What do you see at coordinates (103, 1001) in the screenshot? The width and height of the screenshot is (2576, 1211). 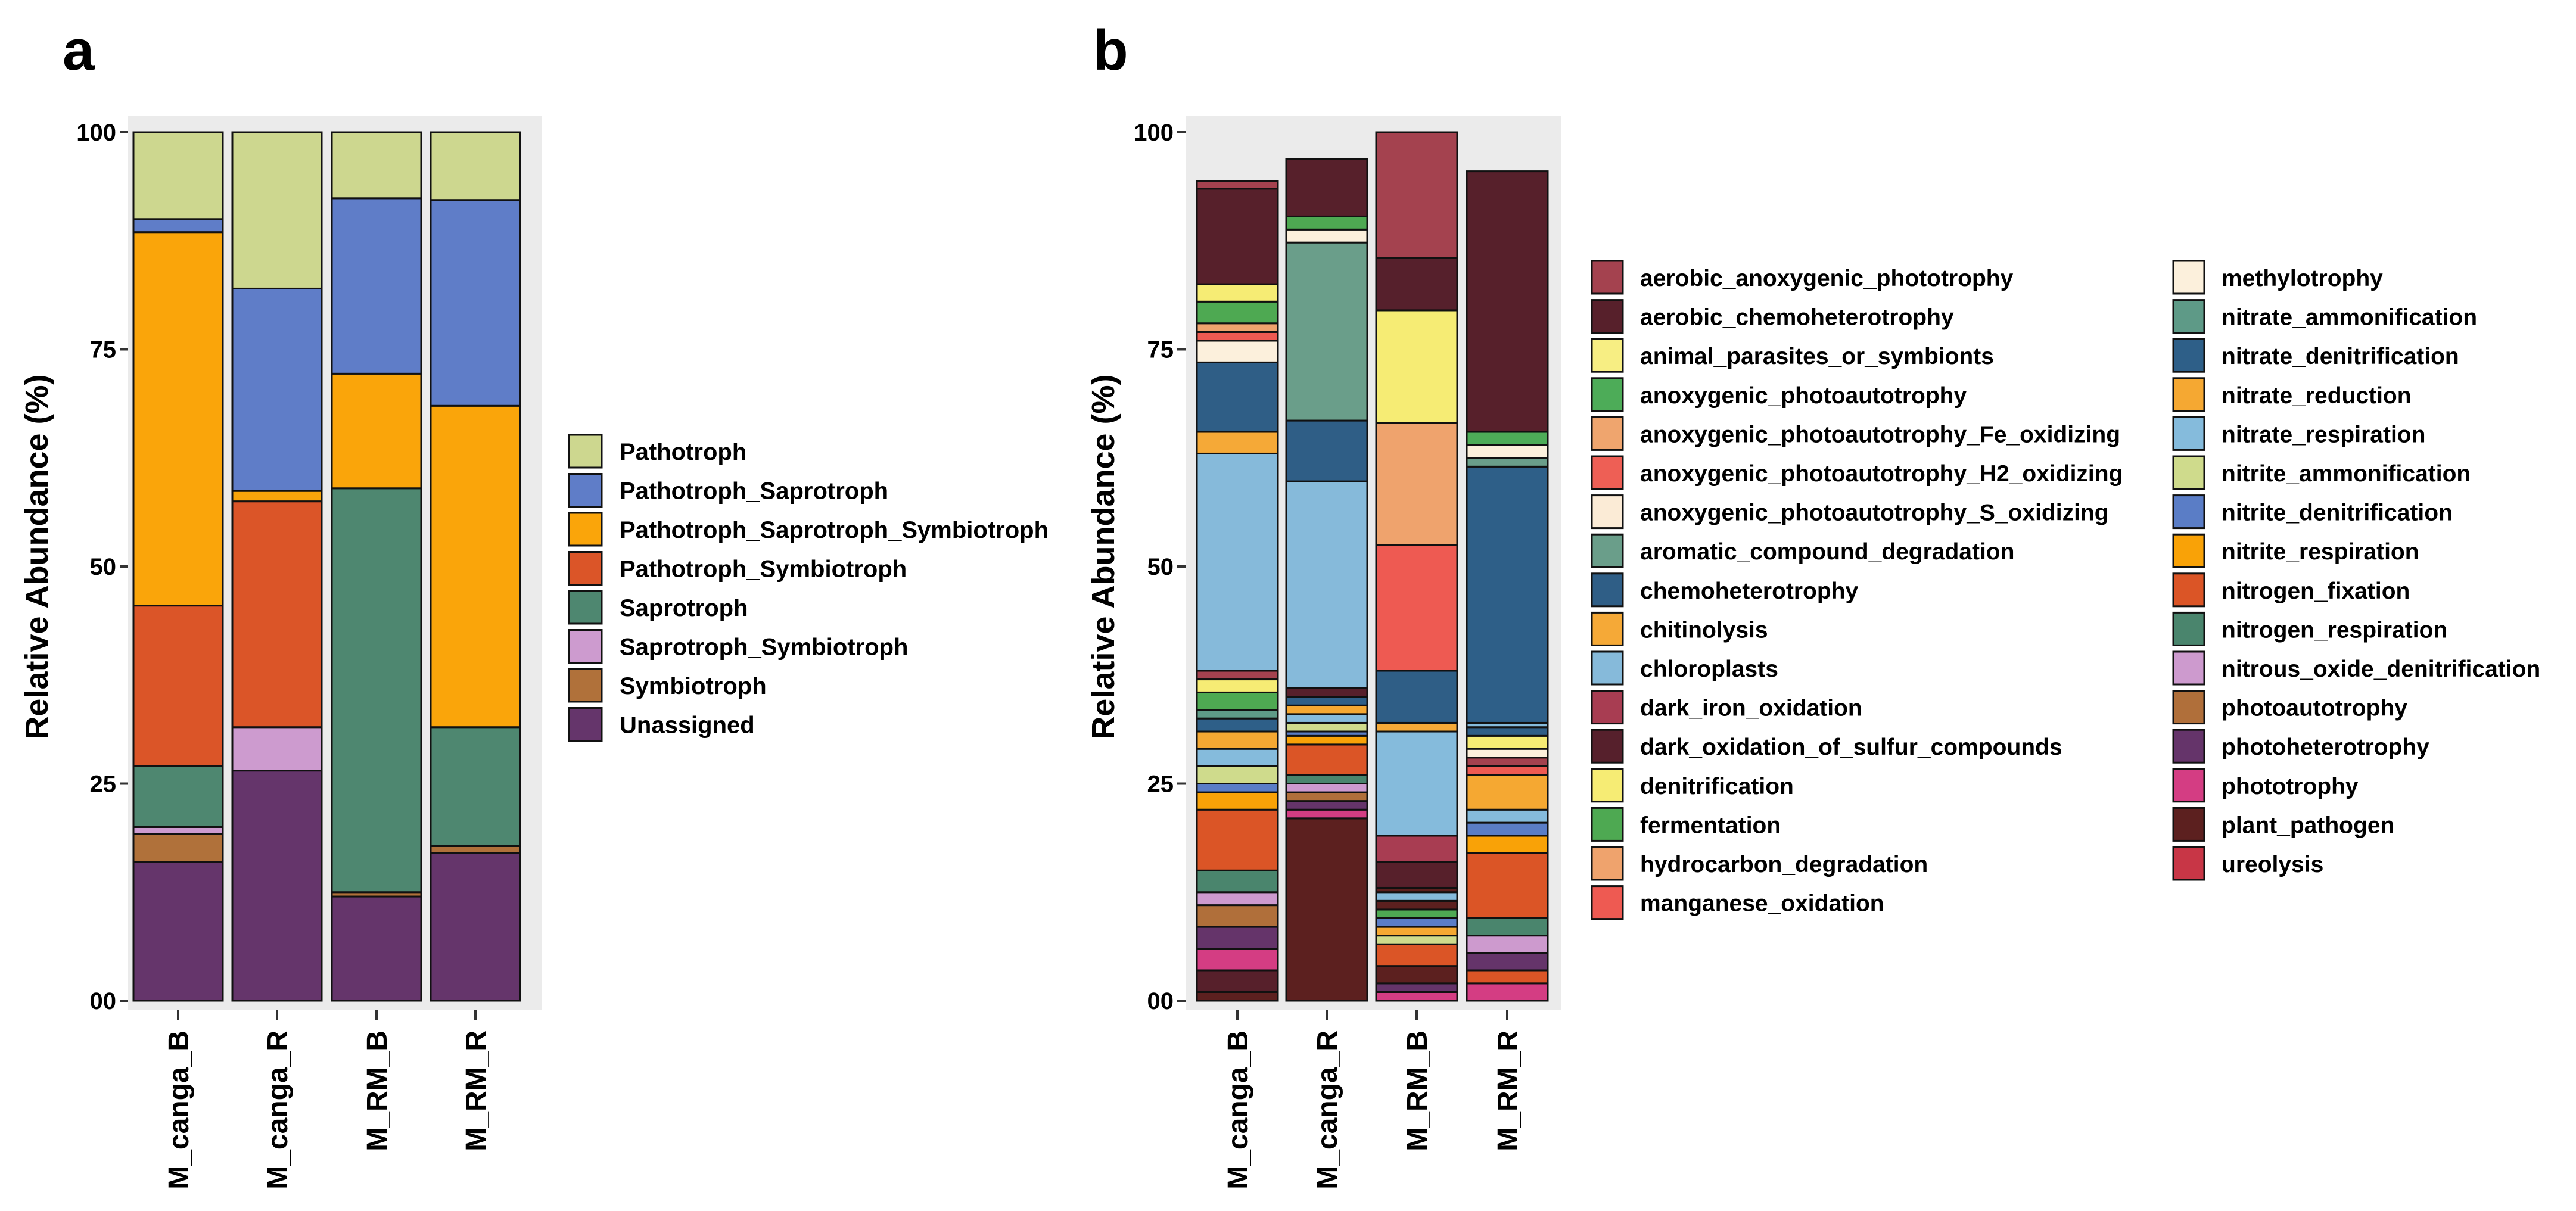 I see `panel-a-y-tick-label: 00` at bounding box center [103, 1001].